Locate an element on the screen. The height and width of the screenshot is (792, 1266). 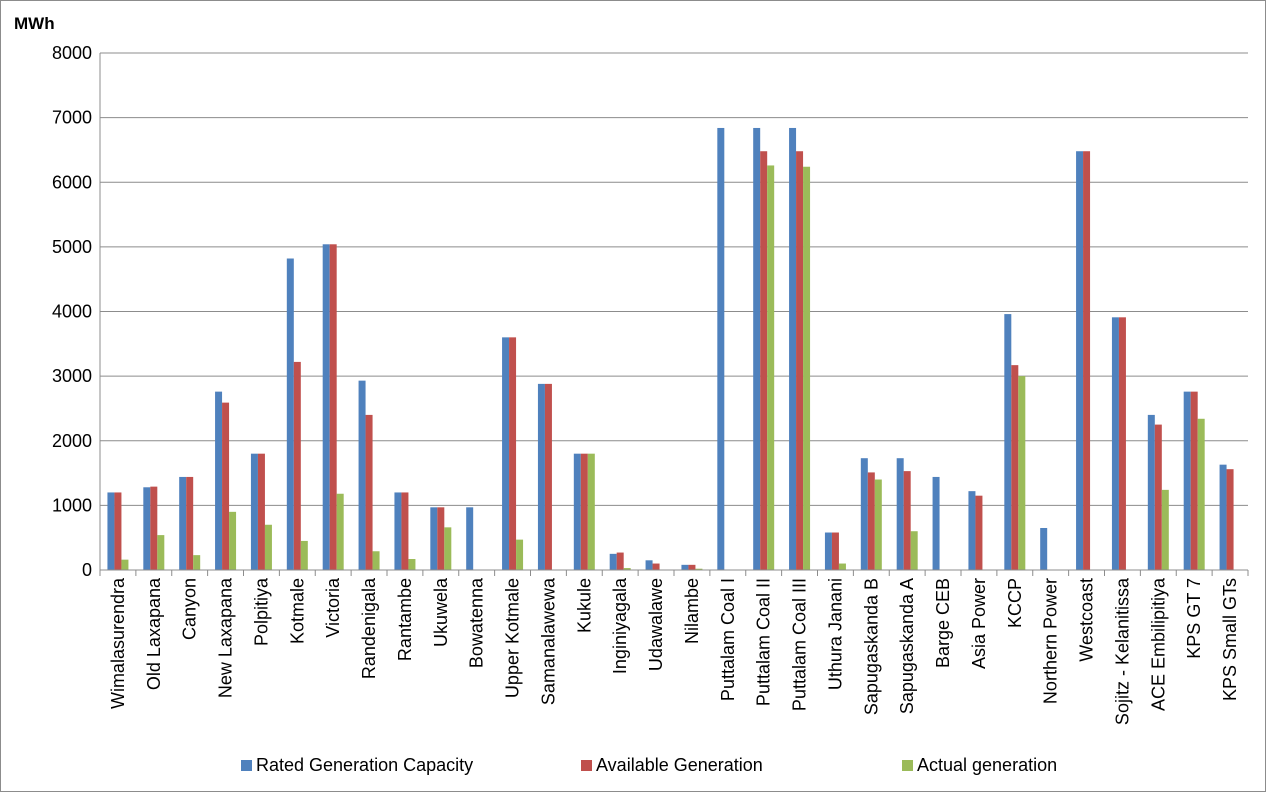
x-tick-label-3: New Laxapana is located at coordinates (226, 637).